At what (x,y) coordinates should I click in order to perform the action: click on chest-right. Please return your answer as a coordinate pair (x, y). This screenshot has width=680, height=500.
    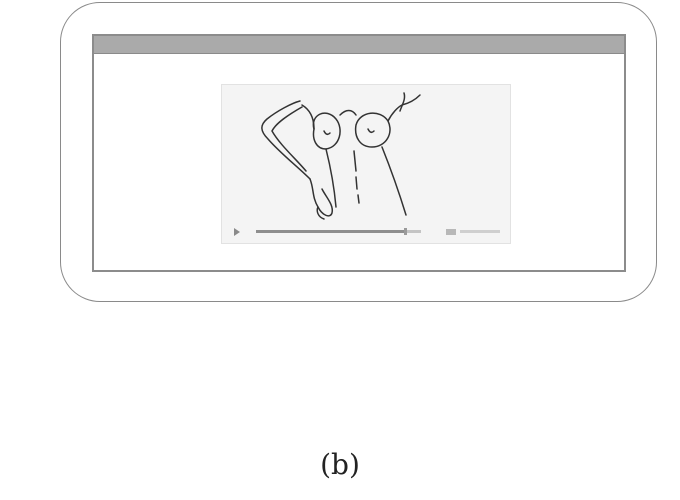
    Looking at the image, I should click on (372, 130).